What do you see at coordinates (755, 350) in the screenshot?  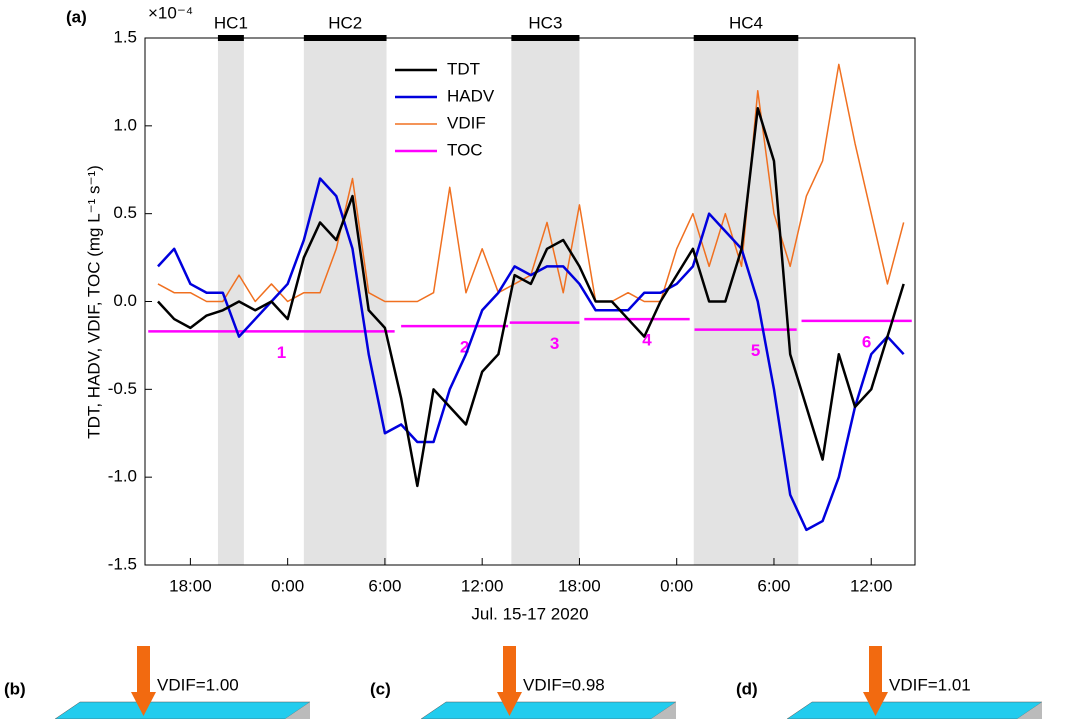 I see `toc-label: 5` at bounding box center [755, 350].